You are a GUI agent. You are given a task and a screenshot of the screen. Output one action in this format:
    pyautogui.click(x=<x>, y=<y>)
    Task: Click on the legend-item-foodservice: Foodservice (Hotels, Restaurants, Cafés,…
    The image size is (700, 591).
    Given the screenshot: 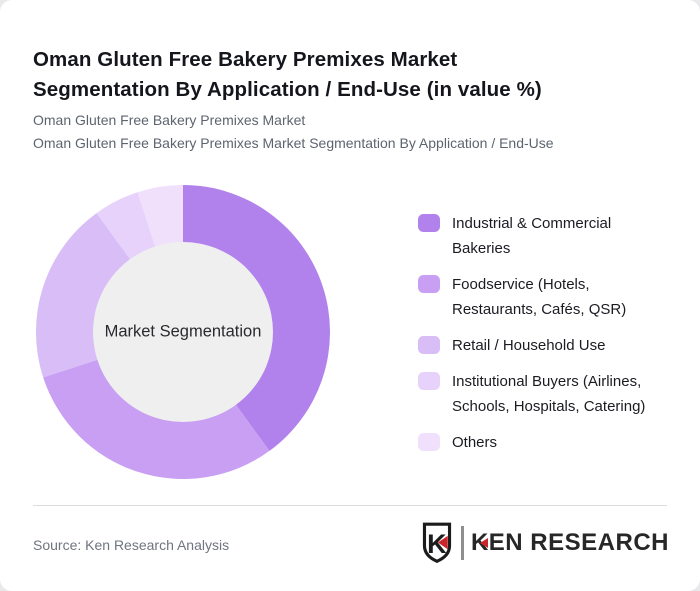 What is the action you would take?
    pyautogui.click(x=537, y=297)
    